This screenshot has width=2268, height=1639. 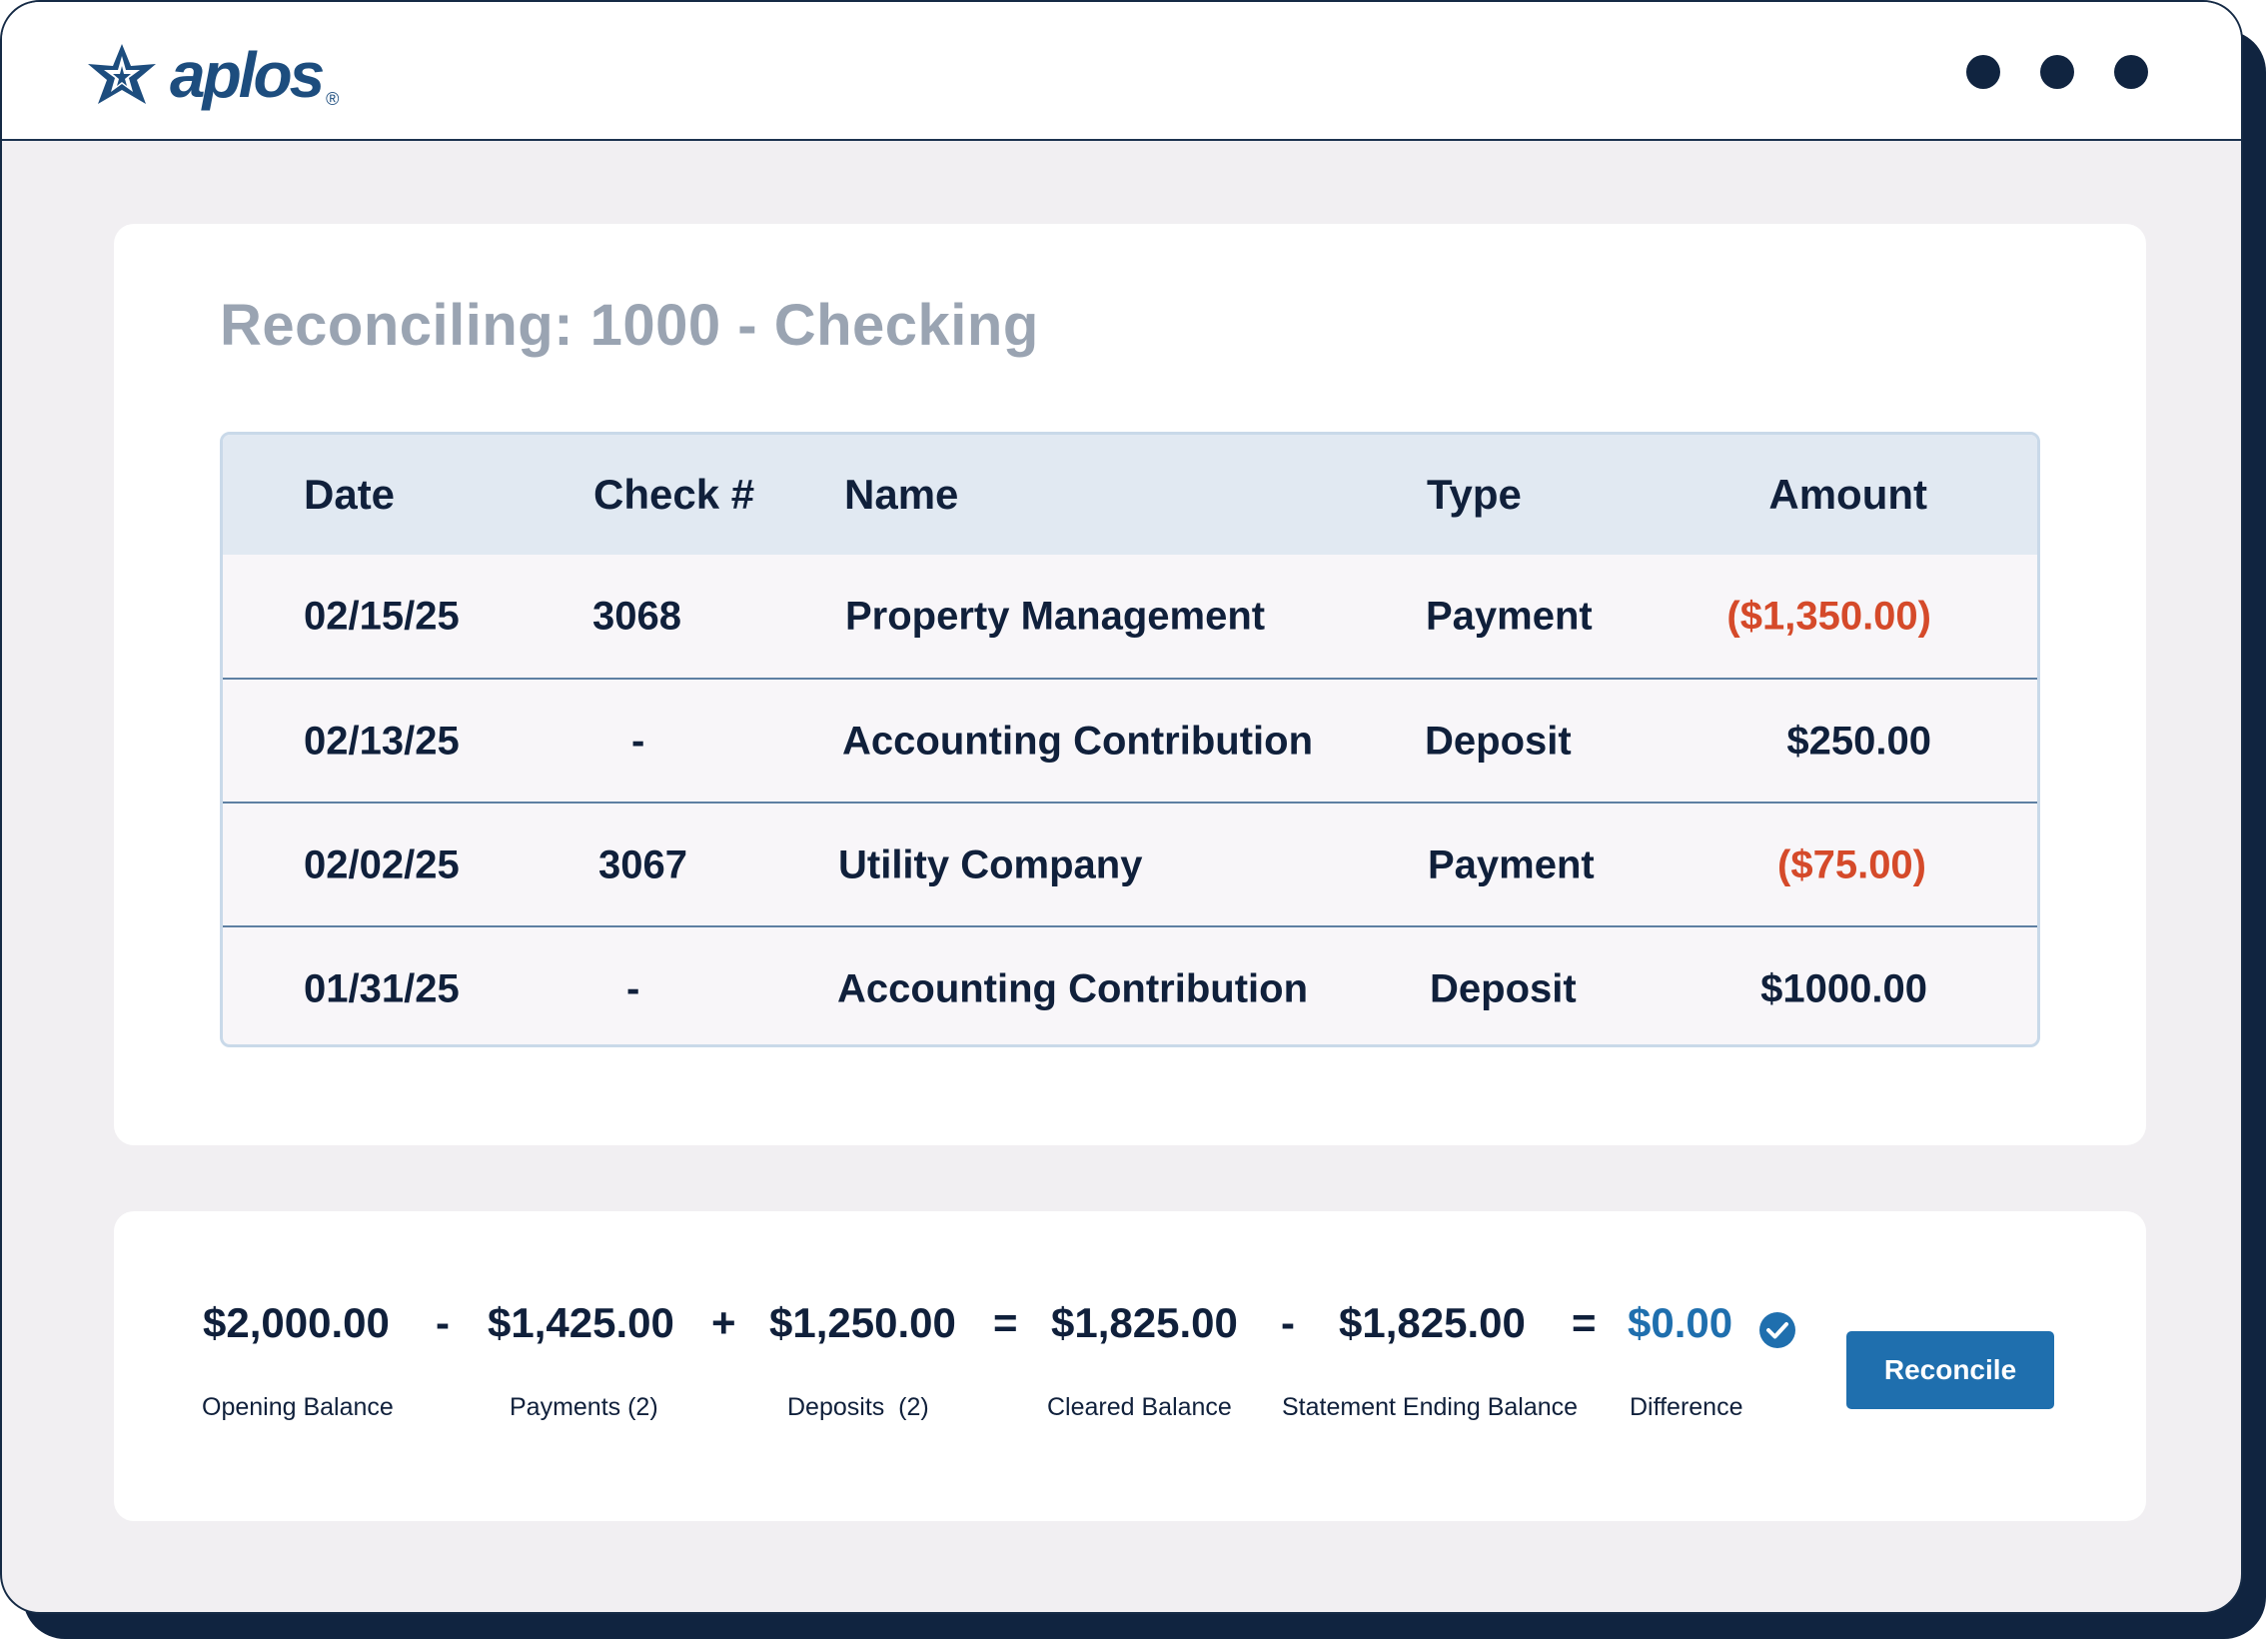 I want to click on column-header-name: Name, so click(x=901, y=494).